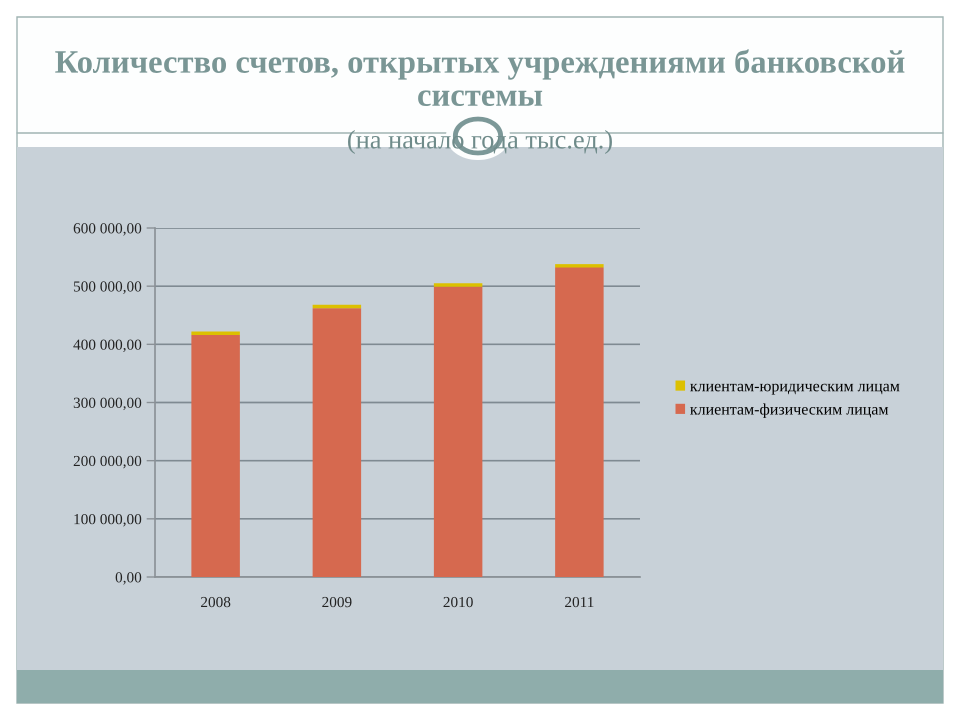 The height and width of the screenshot is (720, 960). I want to click on x-tick-label: 2010, so click(458, 602).